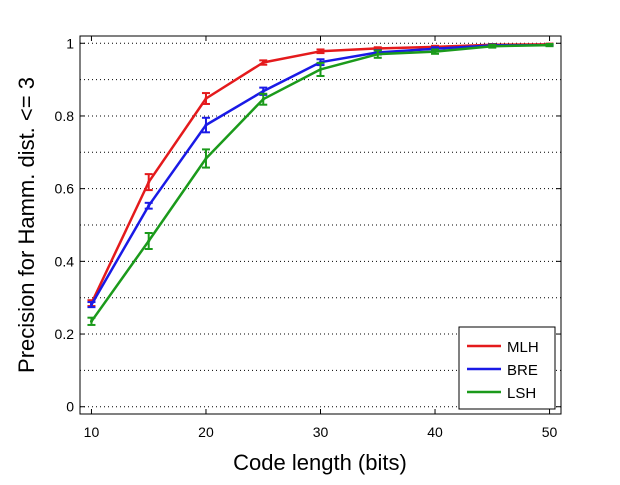 Image resolution: width=620 pixels, height=485 pixels. Describe the element at coordinates (523, 347) in the screenshot. I see `legend-label-mlh: MLH` at that location.